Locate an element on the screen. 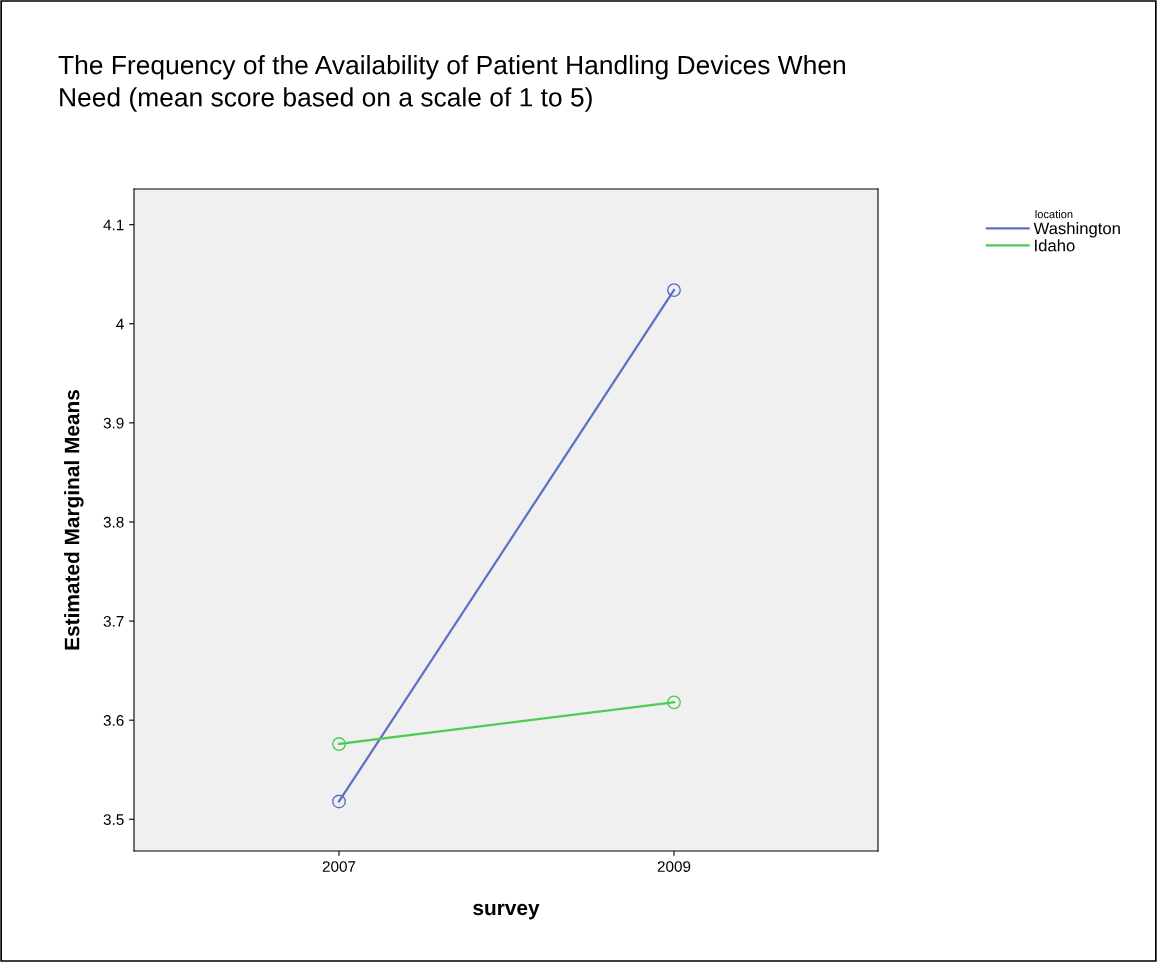 The height and width of the screenshot is (962, 1157). y-tick-label: 3.7 is located at coordinates (113, 621).